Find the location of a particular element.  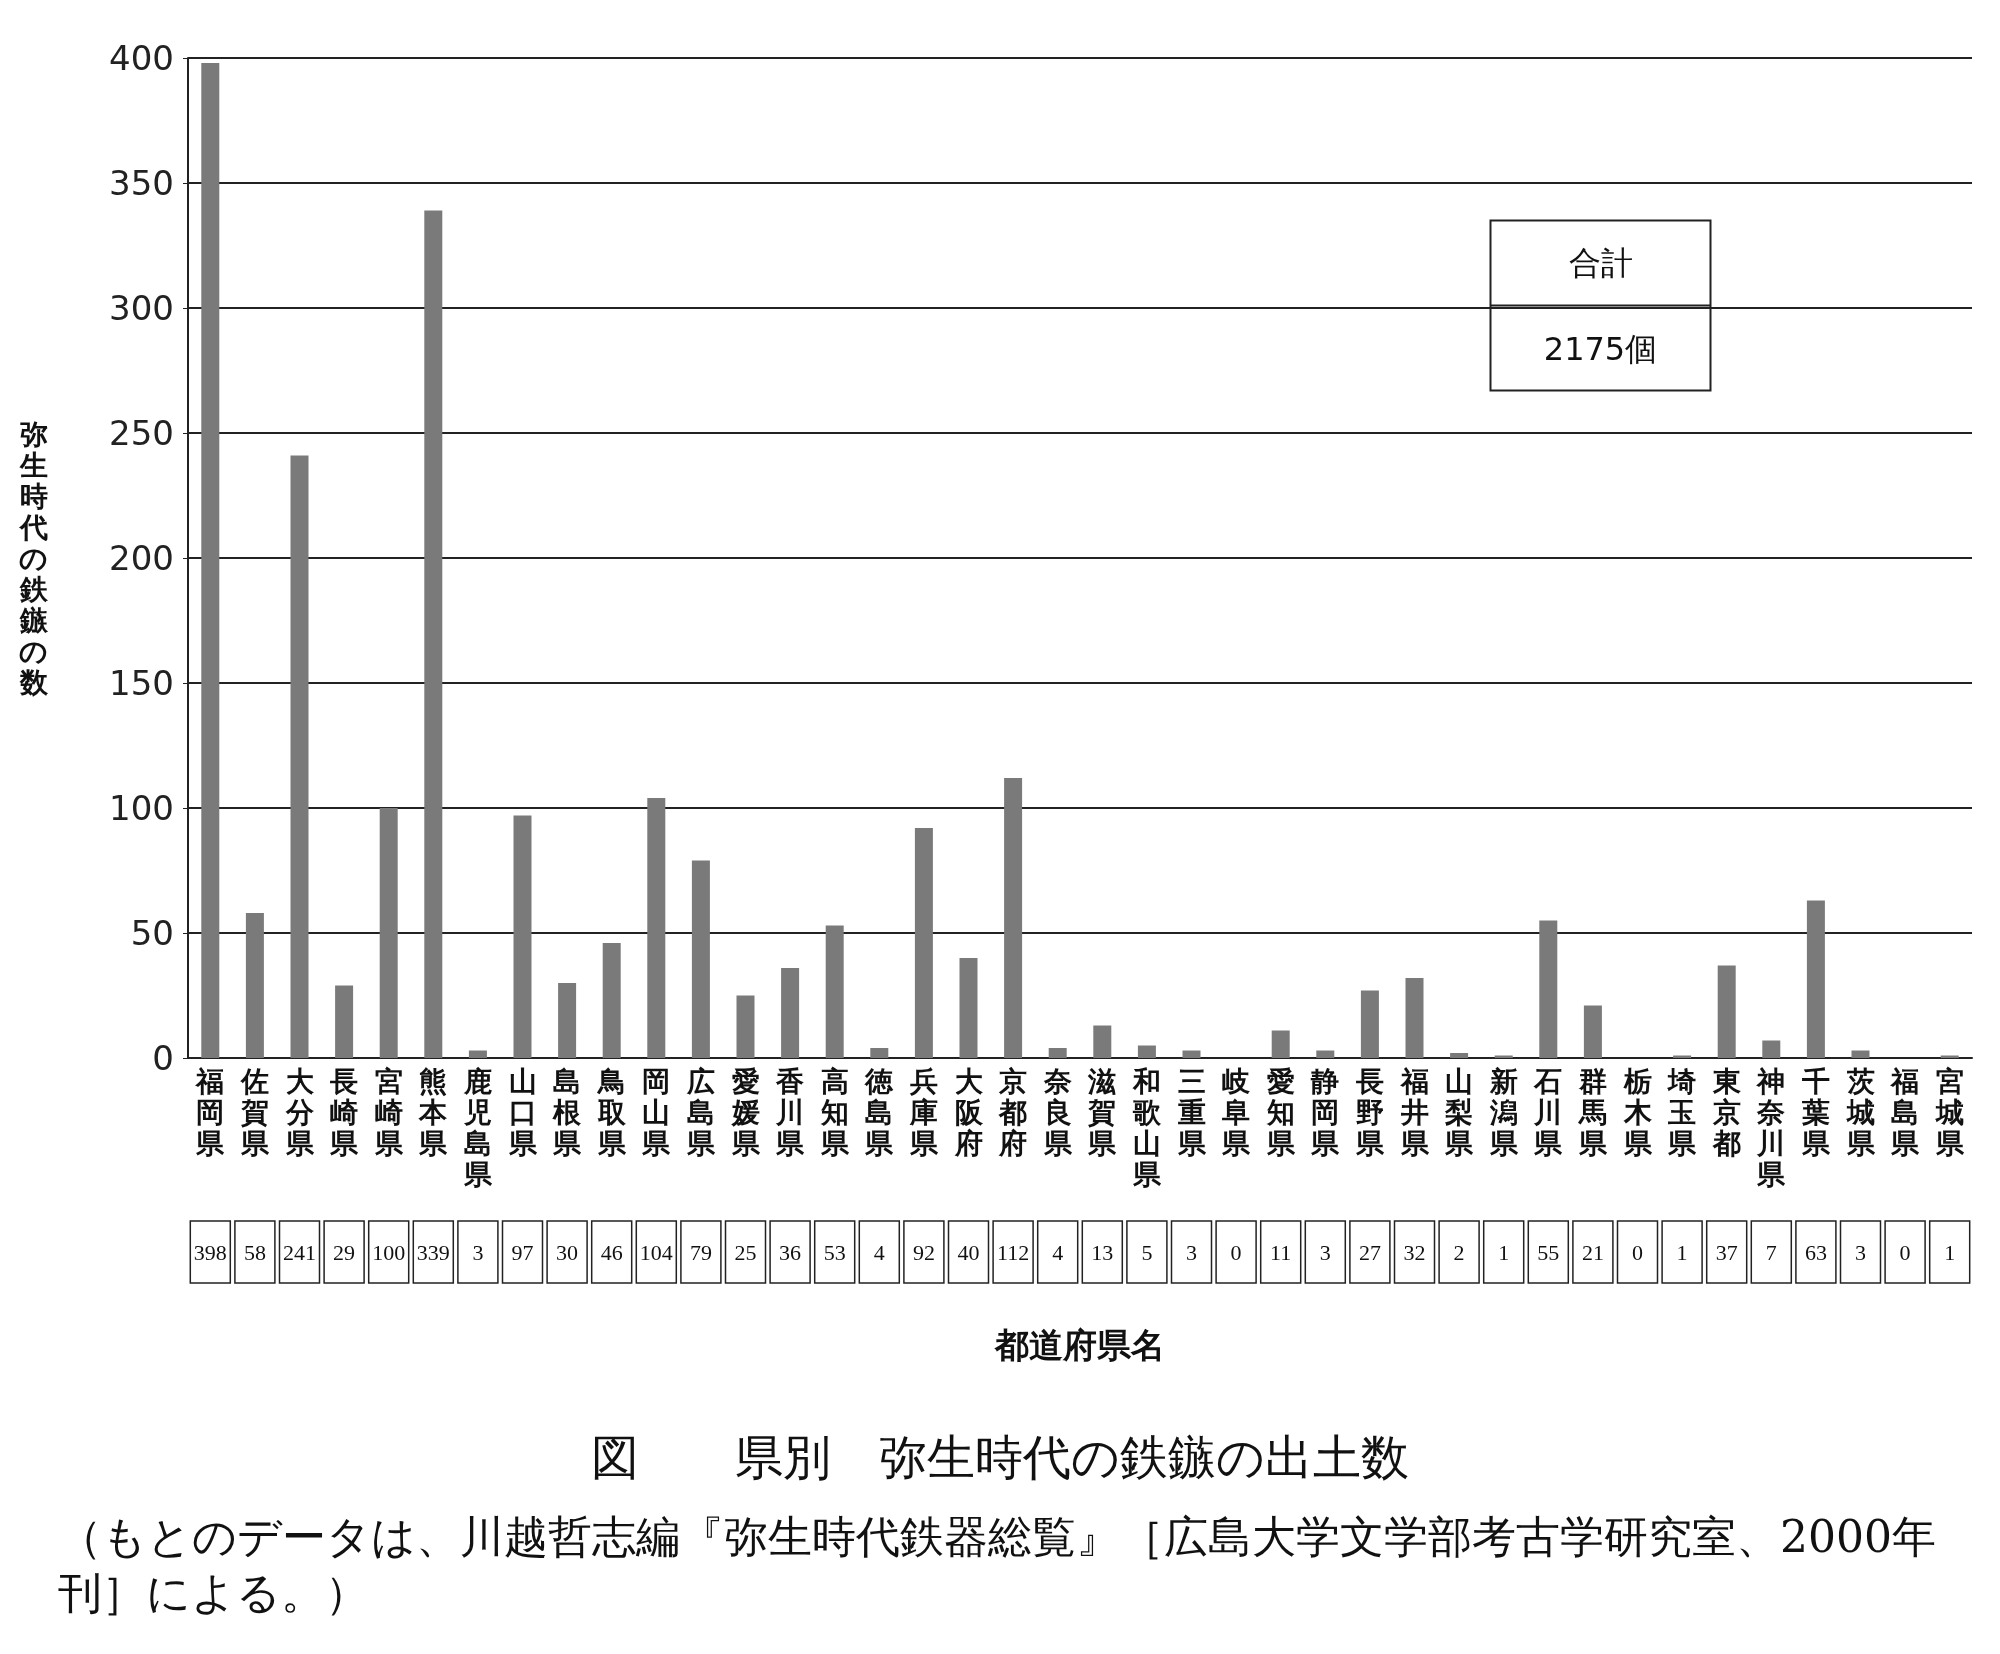

x-tick-label: 大阪府 is located at coordinates (968, 1112).